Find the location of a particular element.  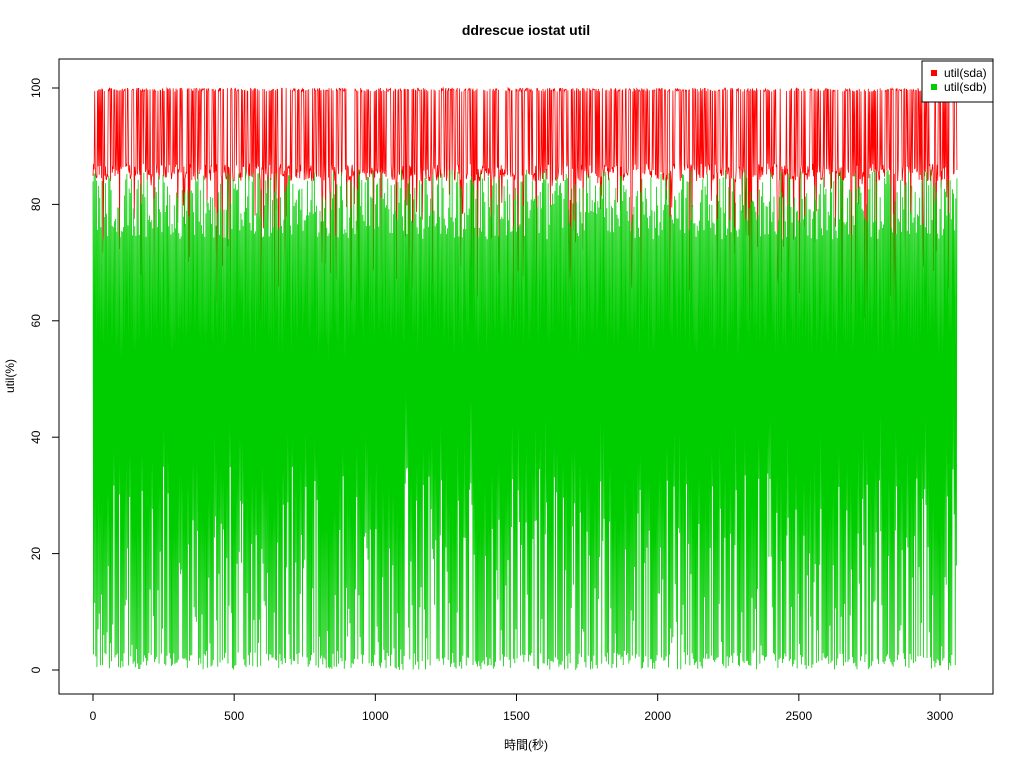

y-tick-label: 40 is located at coordinates (36, 437).